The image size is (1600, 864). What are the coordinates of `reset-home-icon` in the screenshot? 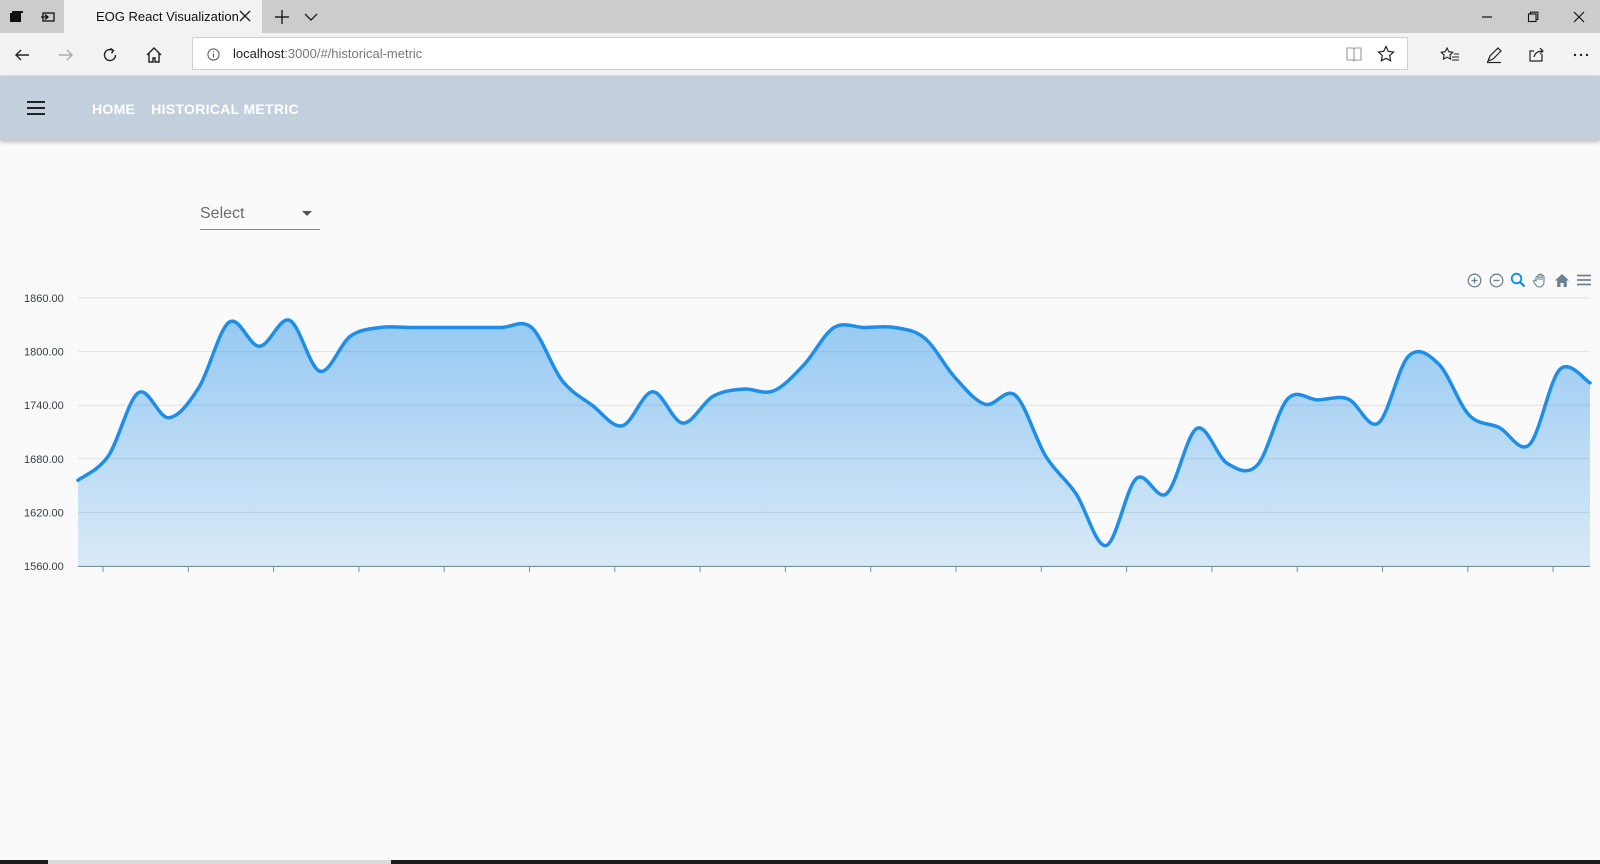 It's located at (1562, 280).